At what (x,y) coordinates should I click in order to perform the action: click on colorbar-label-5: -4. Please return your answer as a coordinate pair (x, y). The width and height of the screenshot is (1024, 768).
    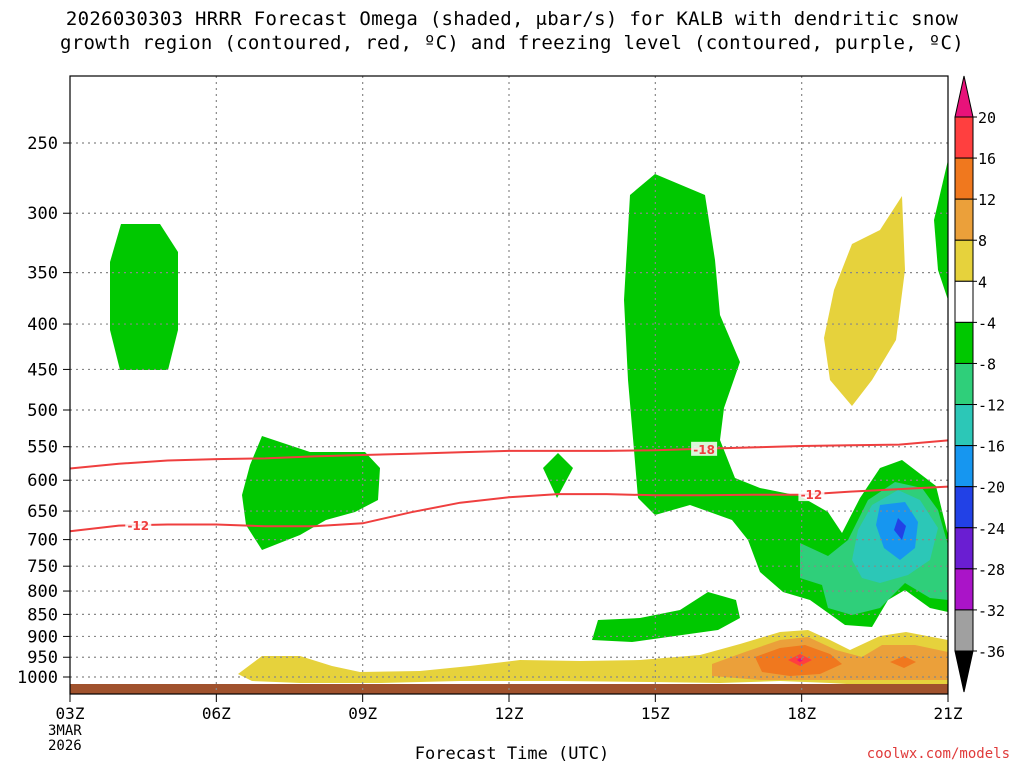
    Looking at the image, I should click on (987, 323).